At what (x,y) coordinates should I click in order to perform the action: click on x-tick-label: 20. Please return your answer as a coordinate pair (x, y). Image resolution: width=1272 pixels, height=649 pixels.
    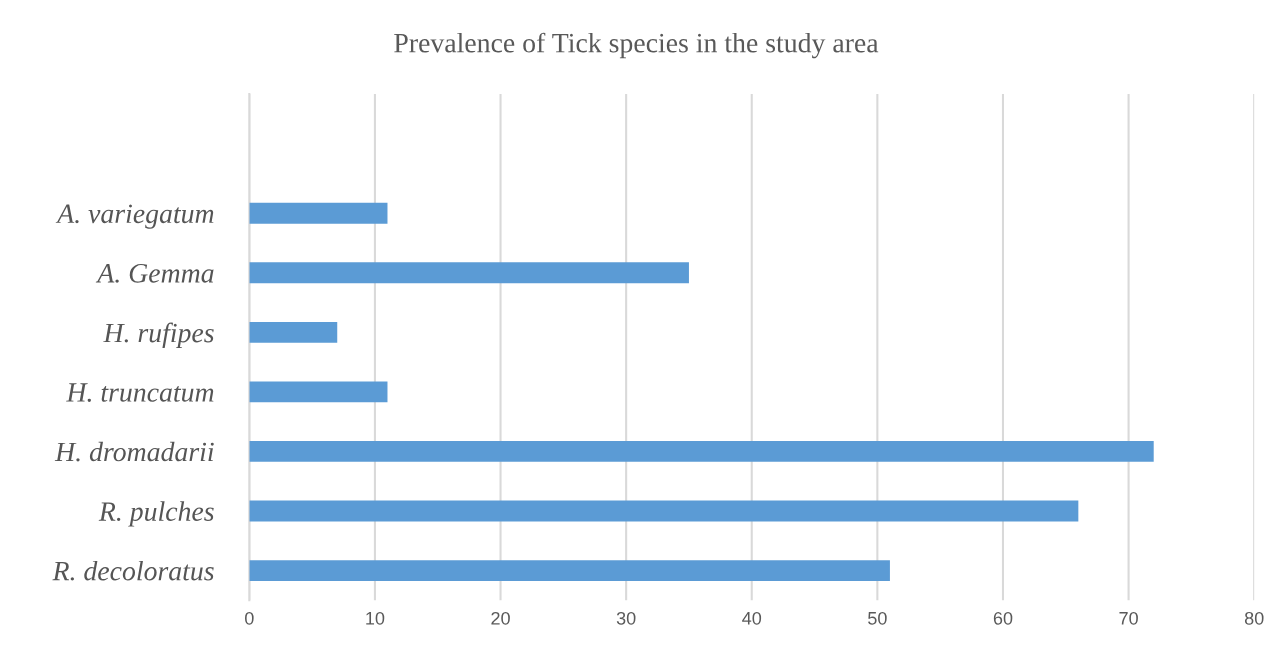
    Looking at the image, I should click on (500, 618).